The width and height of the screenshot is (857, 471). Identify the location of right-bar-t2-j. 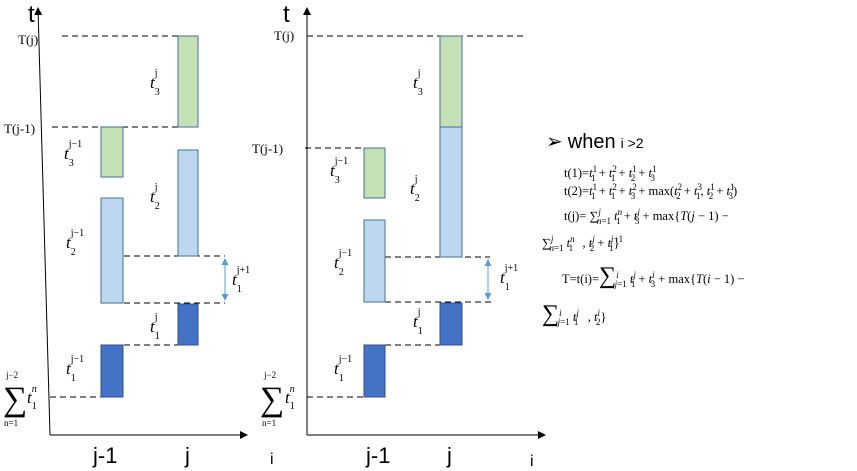
(451, 192).